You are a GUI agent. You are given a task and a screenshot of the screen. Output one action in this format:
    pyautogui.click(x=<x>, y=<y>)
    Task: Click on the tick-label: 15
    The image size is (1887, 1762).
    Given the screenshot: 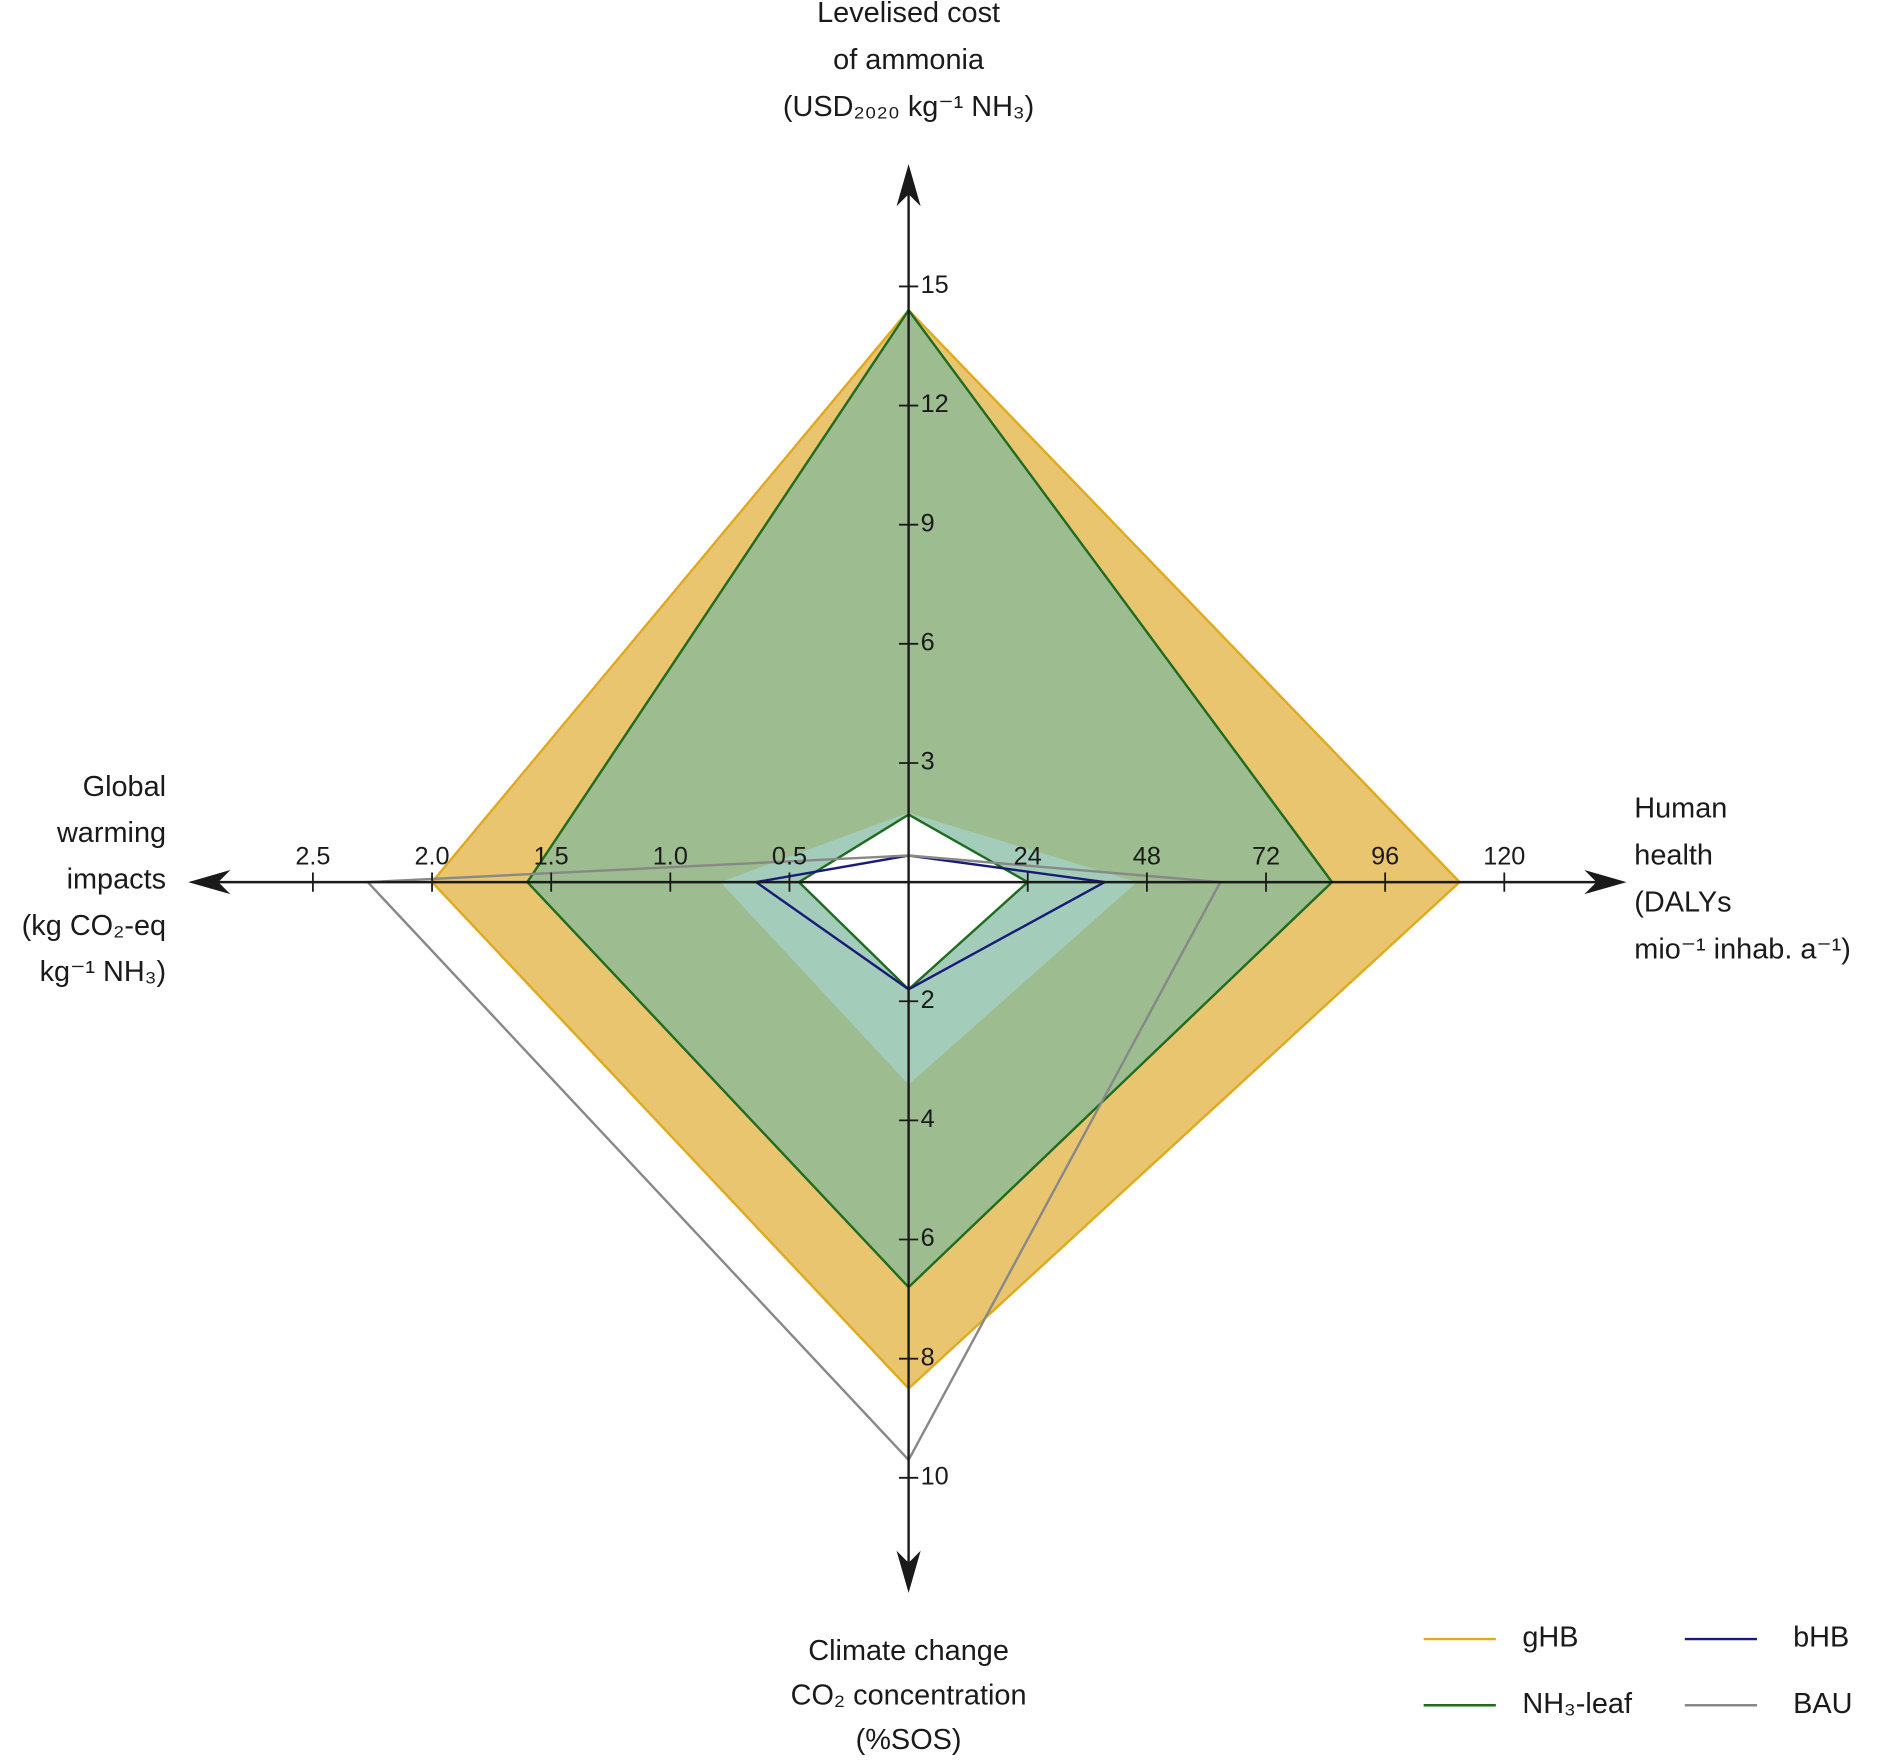 What is the action you would take?
    pyautogui.click(x=935, y=285)
    